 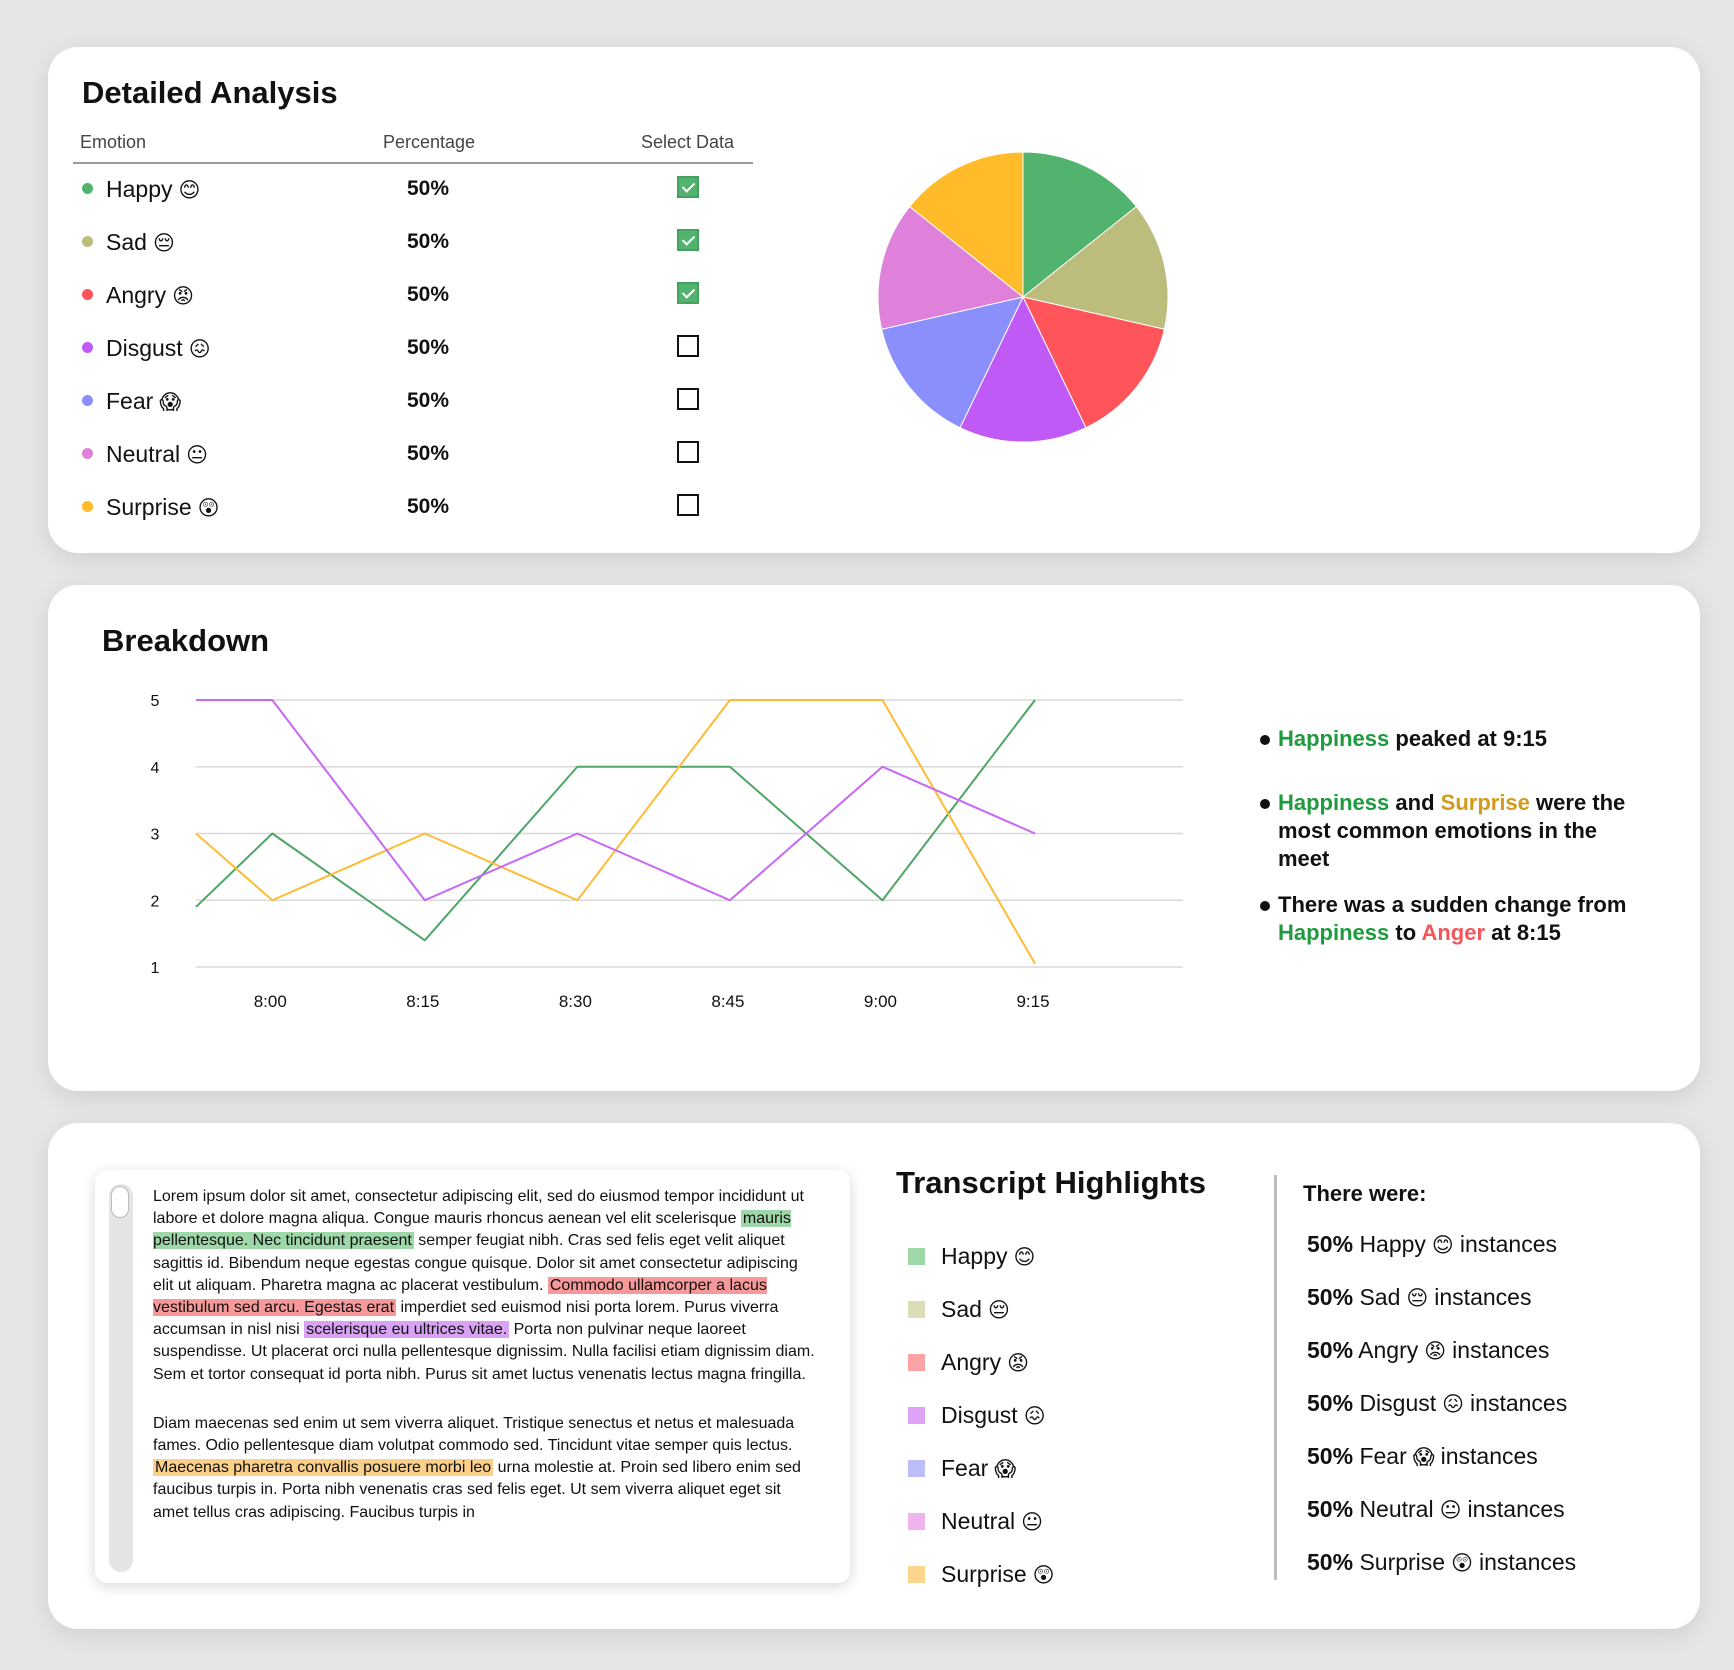 I want to click on emotion-label: Surprise, so click(x=149, y=507).